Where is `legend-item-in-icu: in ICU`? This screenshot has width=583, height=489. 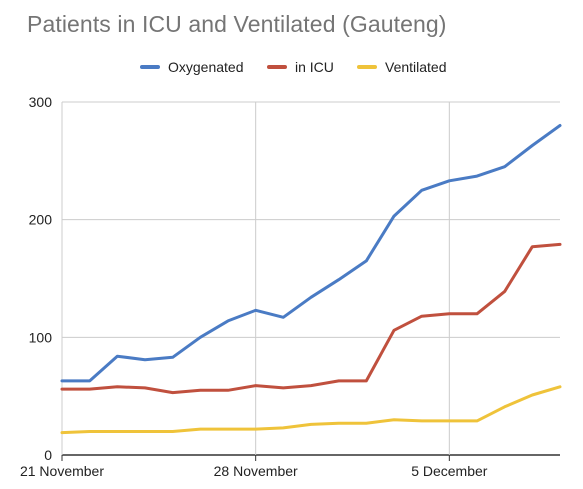 legend-item-in-icu: in ICU is located at coordinates (300, 67).